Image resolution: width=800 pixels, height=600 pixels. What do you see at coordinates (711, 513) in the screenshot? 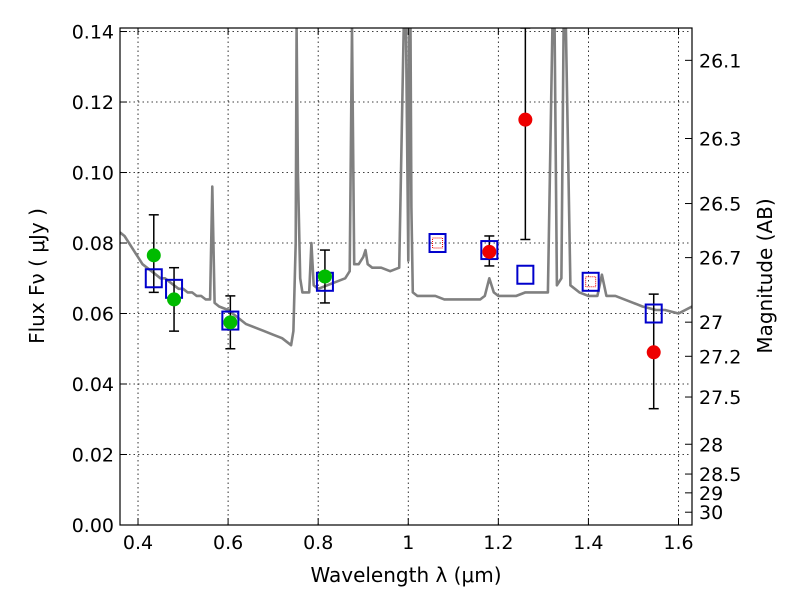
I see `mag-tick-label: 30` at bounding box center [711, 513].